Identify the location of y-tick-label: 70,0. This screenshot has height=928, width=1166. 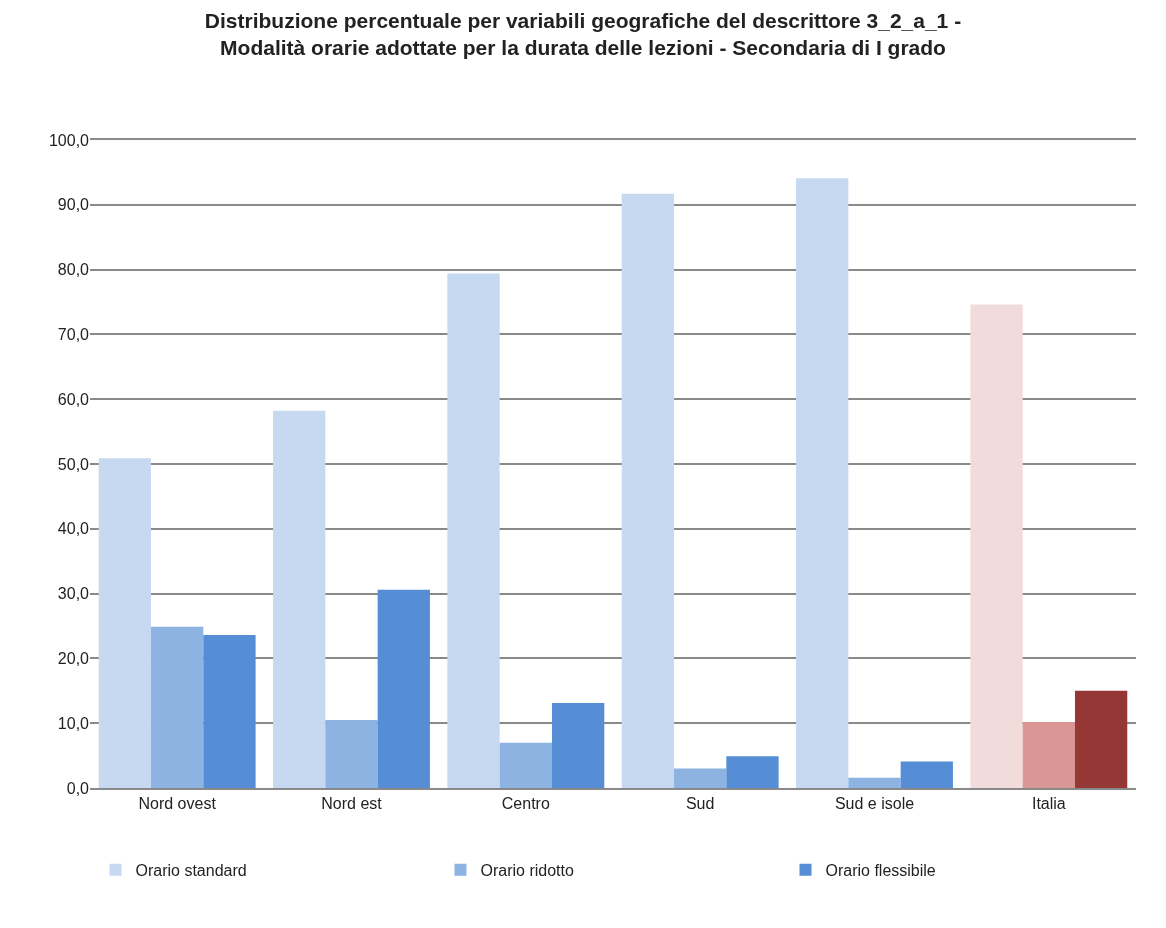
(73, 334).